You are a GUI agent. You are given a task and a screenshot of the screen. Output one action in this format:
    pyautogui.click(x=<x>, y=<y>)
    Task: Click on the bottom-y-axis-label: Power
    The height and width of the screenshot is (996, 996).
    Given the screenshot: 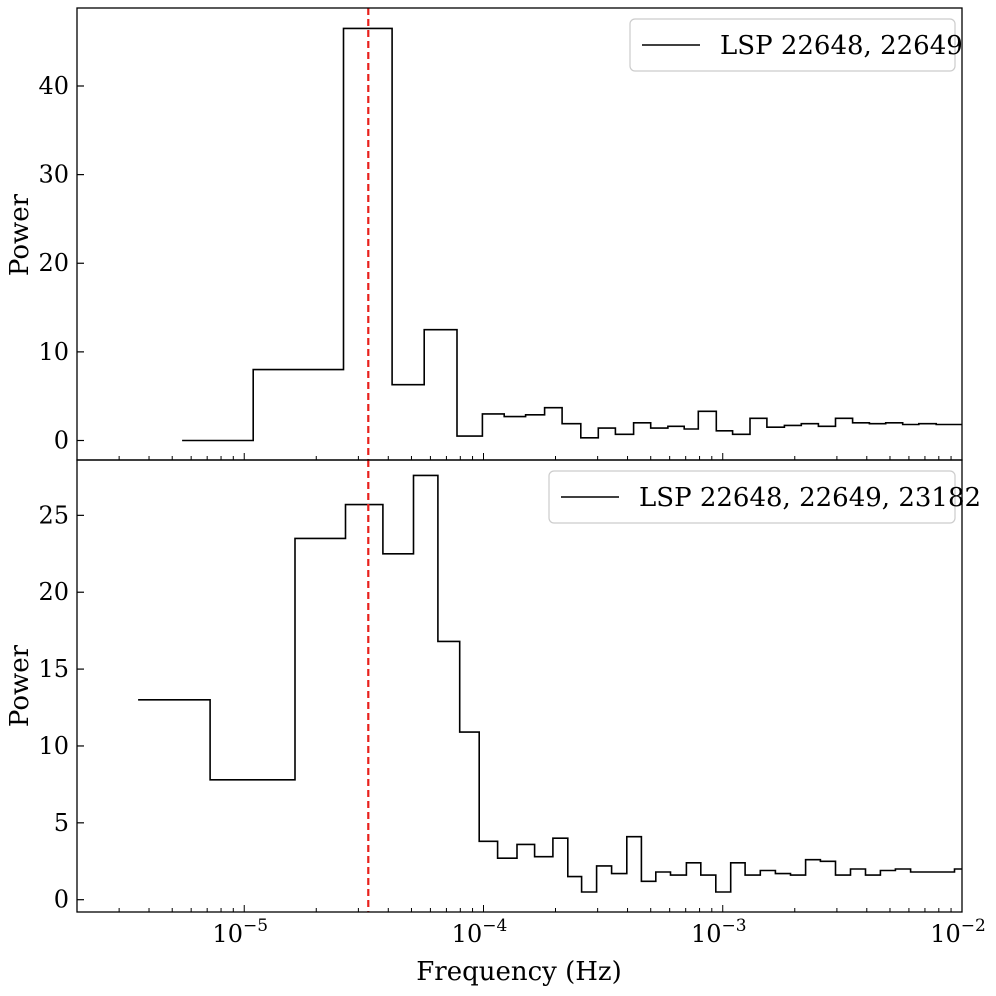 What is the action you would take?
    pyautogui.click(x=20, y=685)
    